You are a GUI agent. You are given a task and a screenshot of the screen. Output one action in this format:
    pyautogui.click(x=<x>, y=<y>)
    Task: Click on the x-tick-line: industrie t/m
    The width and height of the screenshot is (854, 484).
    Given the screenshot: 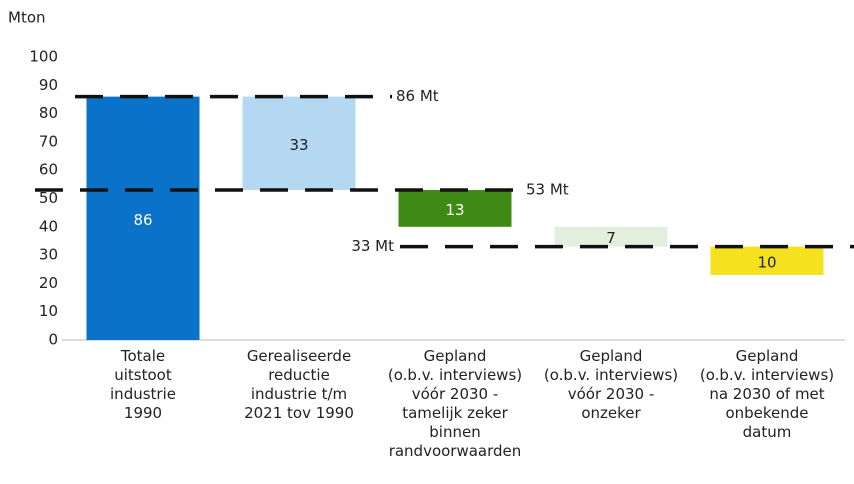 What is the action you would take?
    pyautogui.click(x=299, y=394)
    